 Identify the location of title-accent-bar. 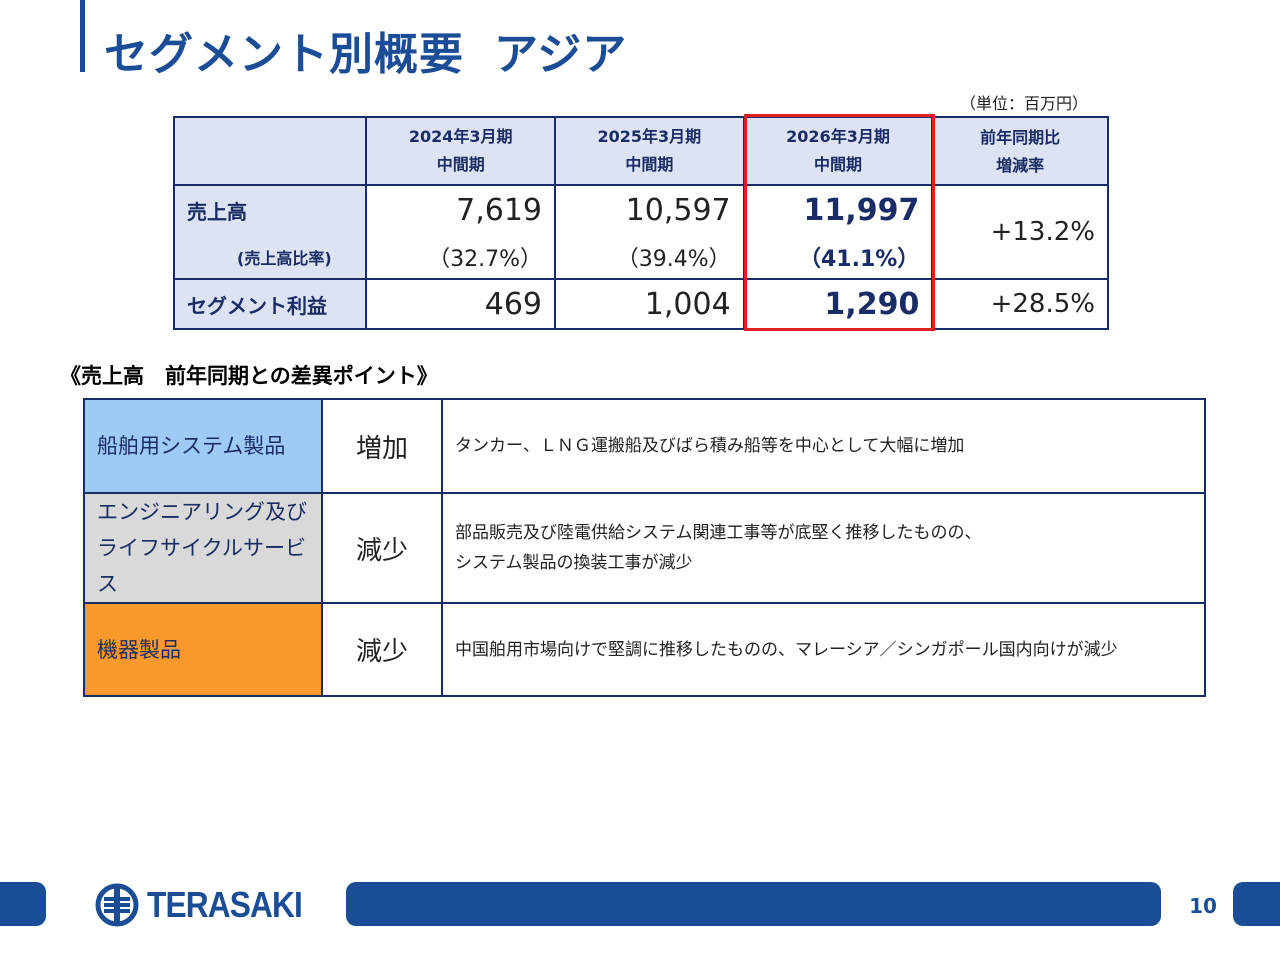
(82, 36).